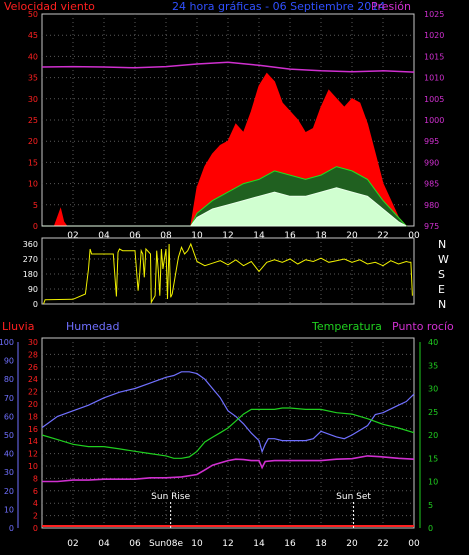  What do you see at coordinates (33, 454) in the screenshot?
I see `rain-tick-label: 12` at bounding box center [33, 454].